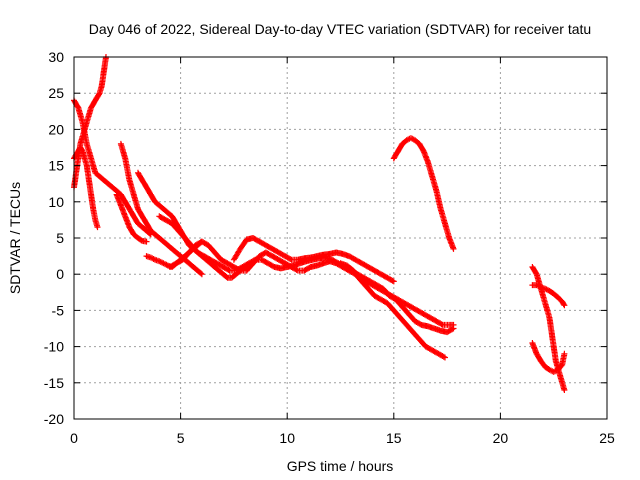 The width and height of the screenshot is (640, 480). Describe the element at coordinates (60, 274) in the screenshot. I see `y-tick-label: 0` at that location.